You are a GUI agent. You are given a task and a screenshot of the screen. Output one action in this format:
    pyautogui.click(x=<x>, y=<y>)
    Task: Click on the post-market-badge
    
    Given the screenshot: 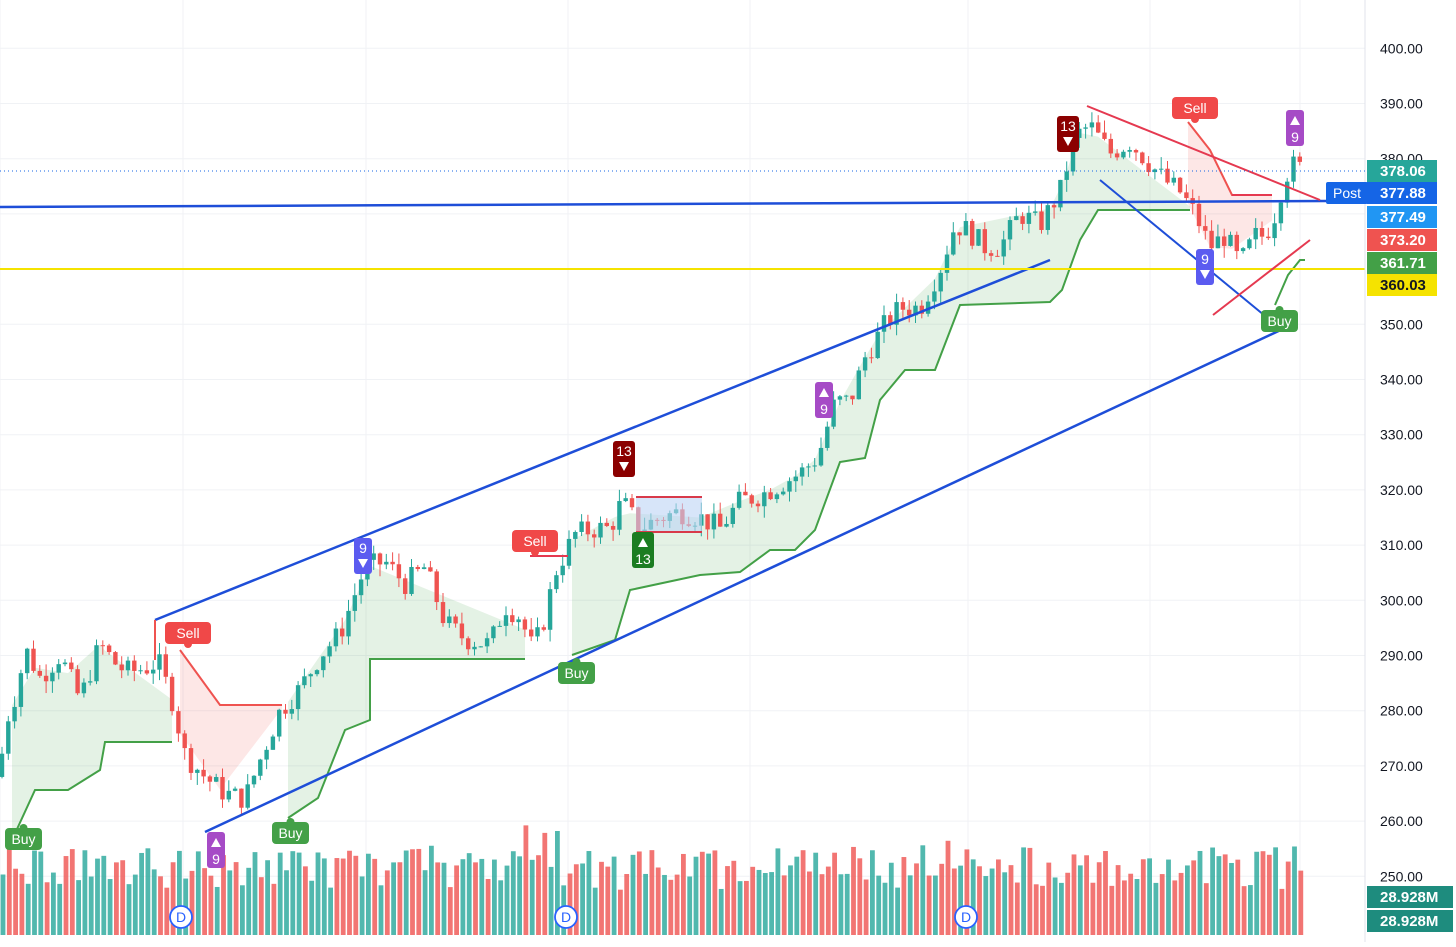 What is the action you would take?
    pyautogui.click(x=1347, y=193)
    